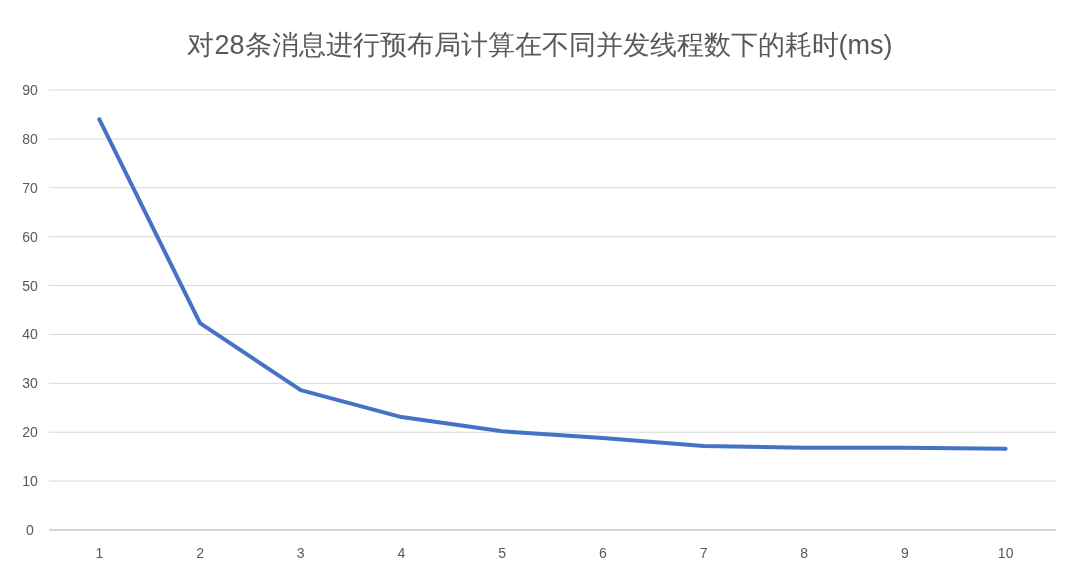 The width and height of the screenshot is (1080, 580). Describe the element at coordinates (804, 553) in the screenshot. I see `x-tick-label: 8` at that location.